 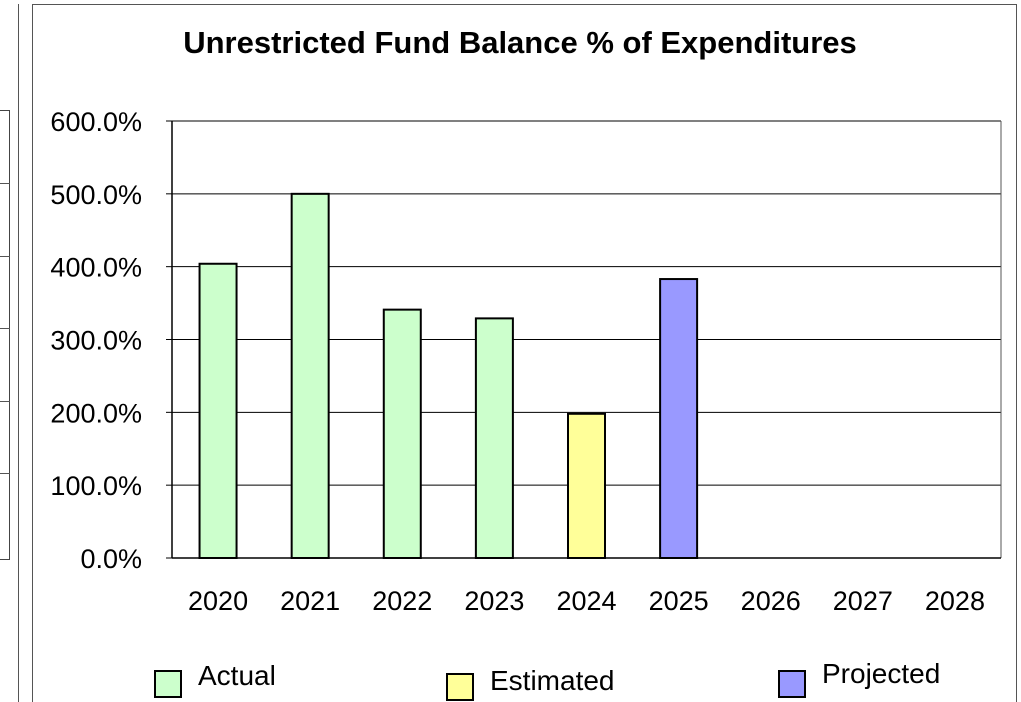 What do you see at coordinates (586, 486) in the screenshot?
I see `bar-2024` at bounding box center [586, 486].